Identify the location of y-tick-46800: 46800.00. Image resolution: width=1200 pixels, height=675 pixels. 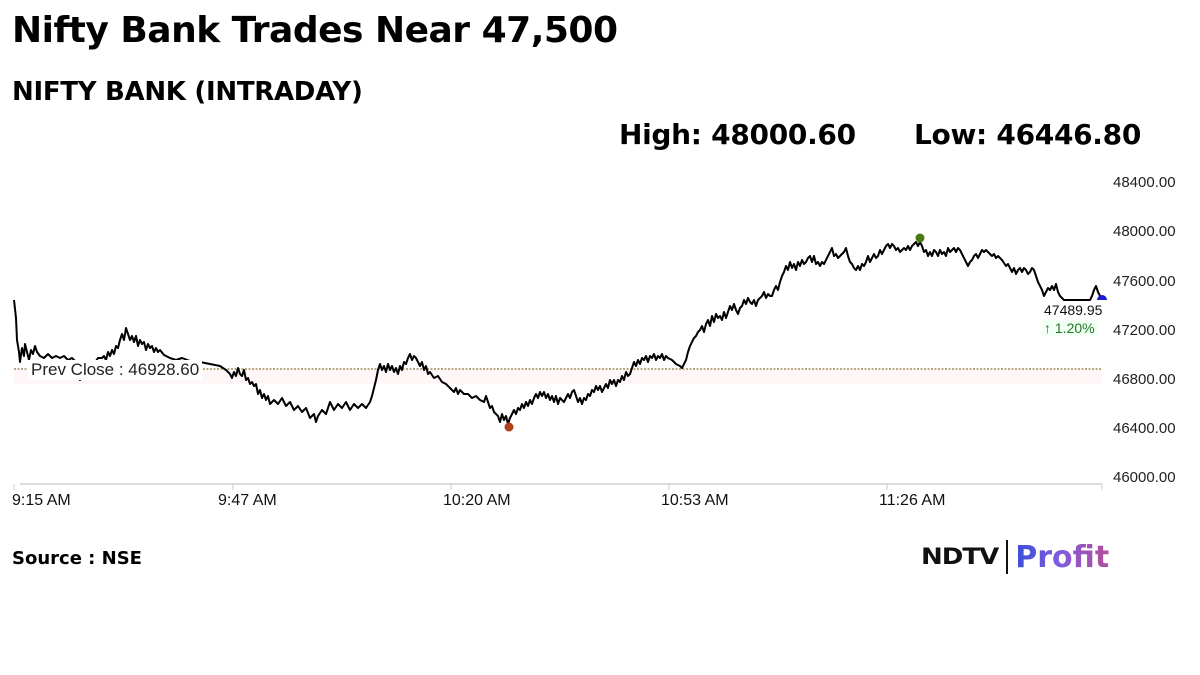
(1144, 379).